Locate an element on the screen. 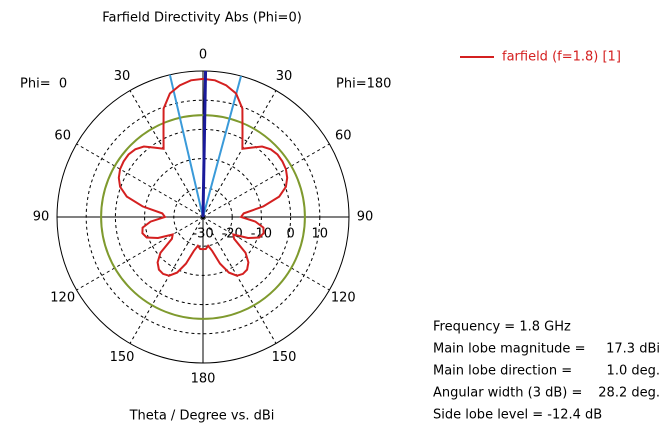  chart-title: Farfield Directivity Abs (Phi=0) is located at coordinates (202, 18).